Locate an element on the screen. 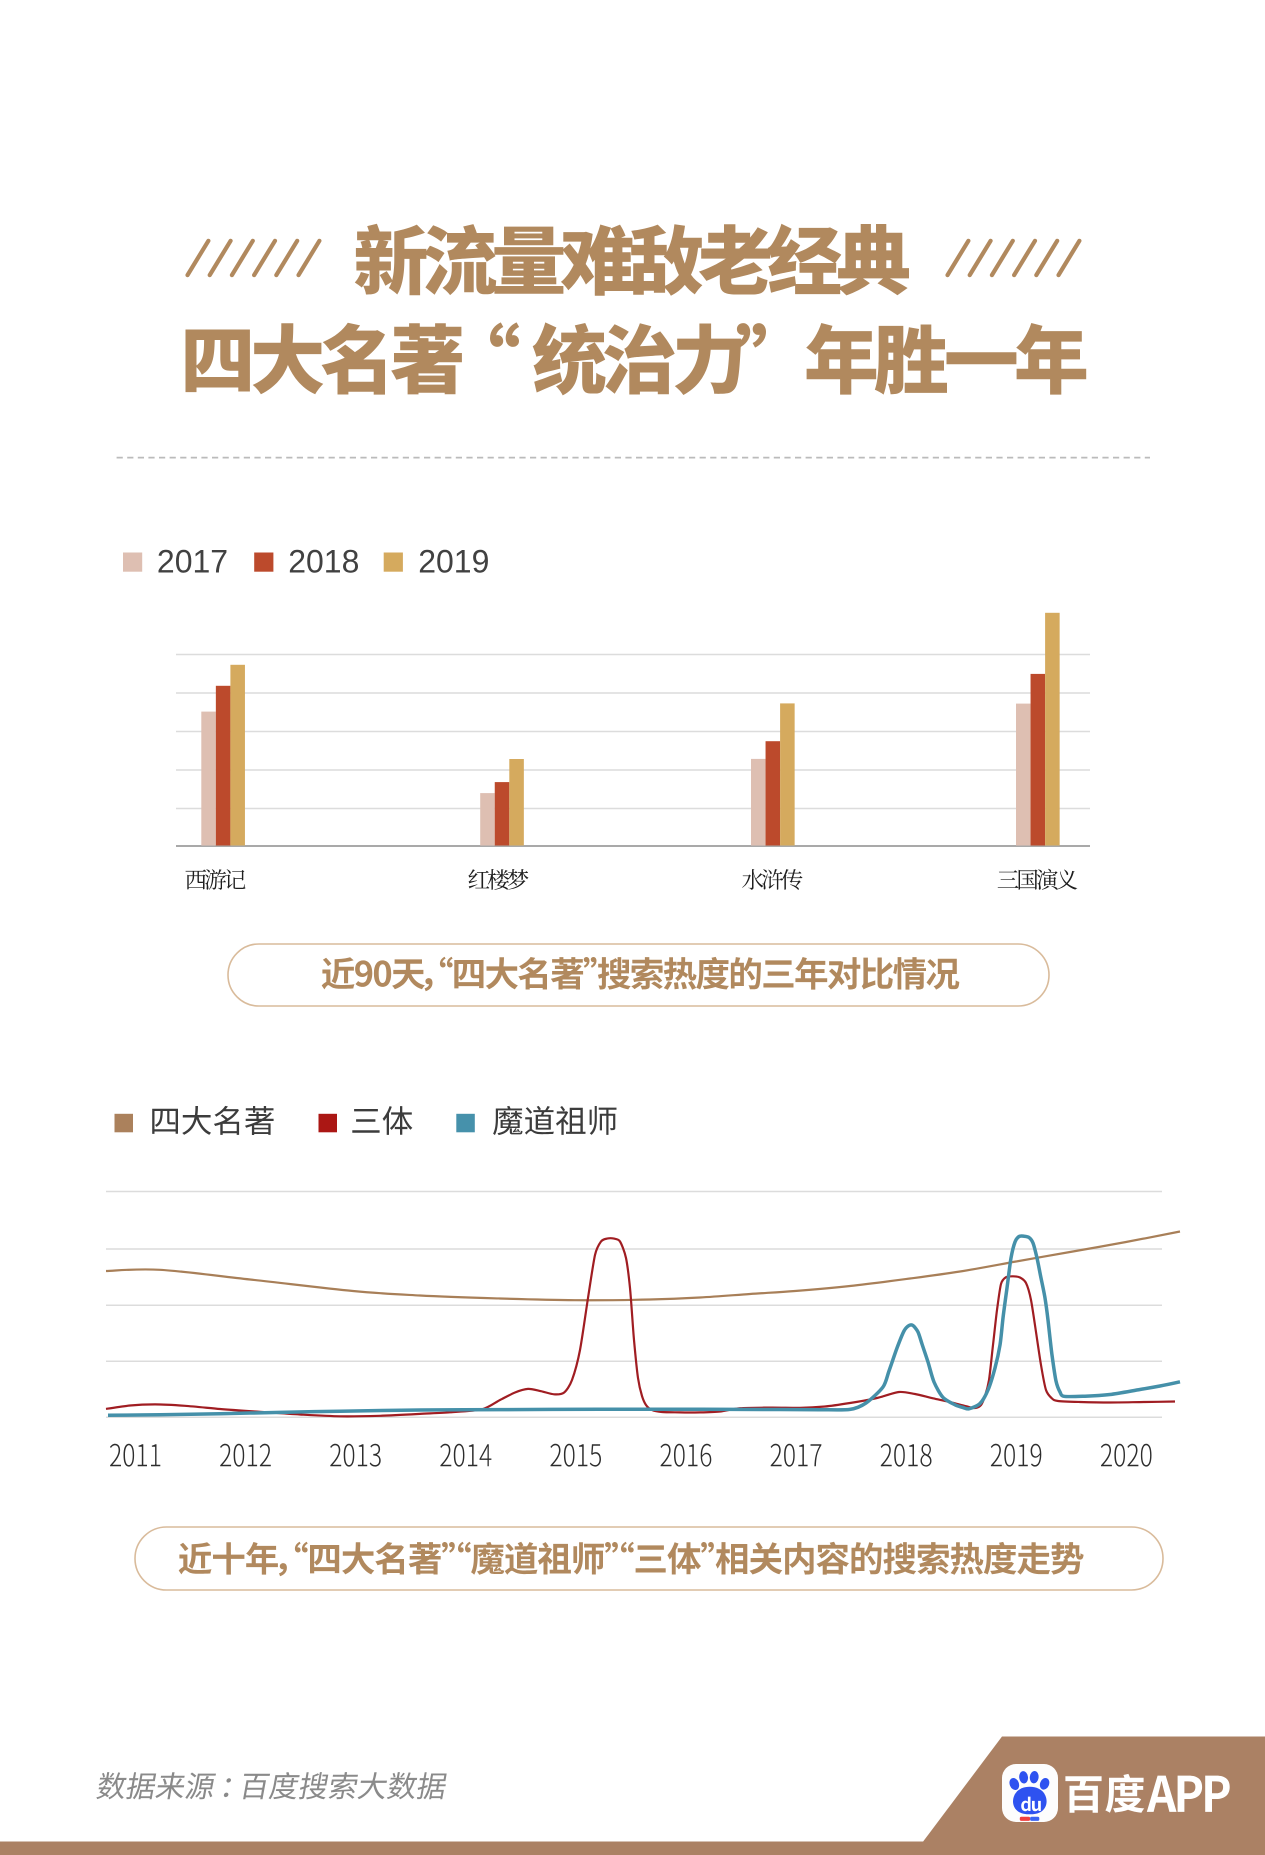 The width and height of the screenshot is (1265, 1855). svg-text: 2019 is located at coordinates (453, 561).